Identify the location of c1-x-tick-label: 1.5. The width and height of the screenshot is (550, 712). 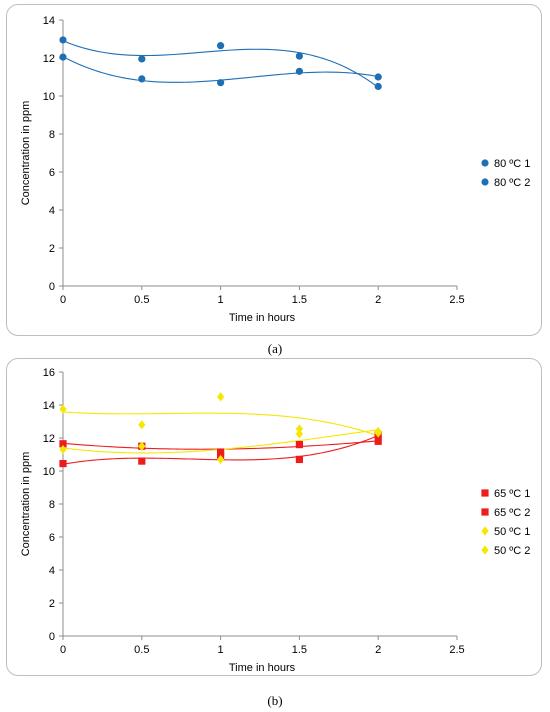
(299, 650).